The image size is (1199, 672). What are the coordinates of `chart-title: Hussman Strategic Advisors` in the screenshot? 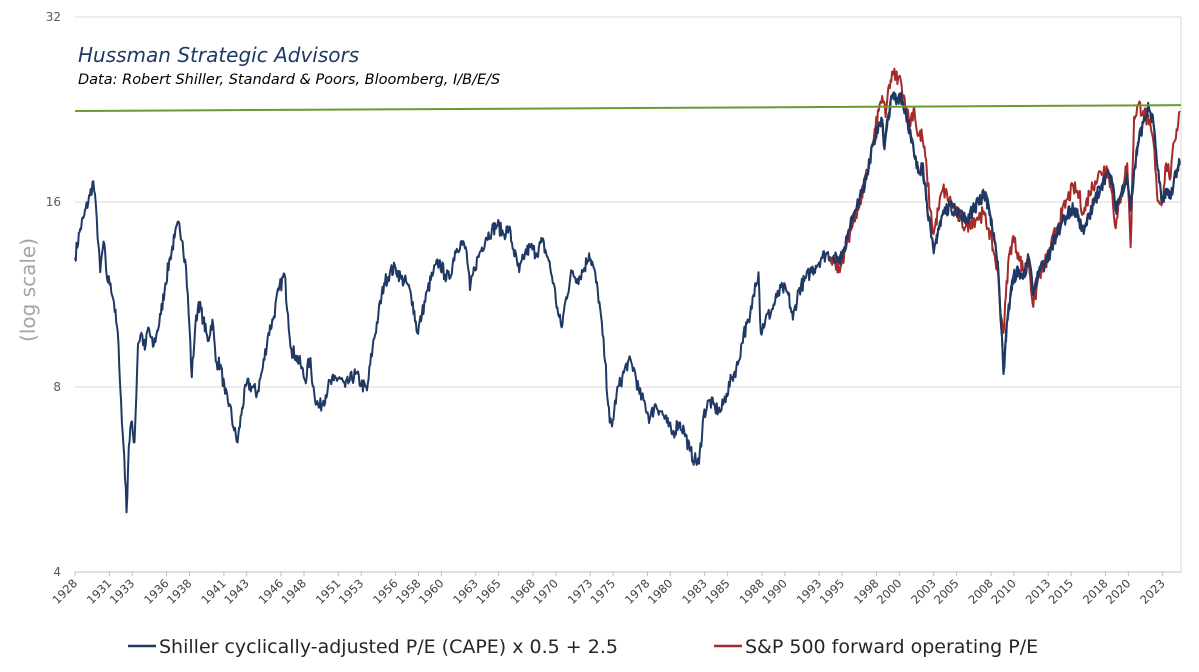 It's located at (218, 55).